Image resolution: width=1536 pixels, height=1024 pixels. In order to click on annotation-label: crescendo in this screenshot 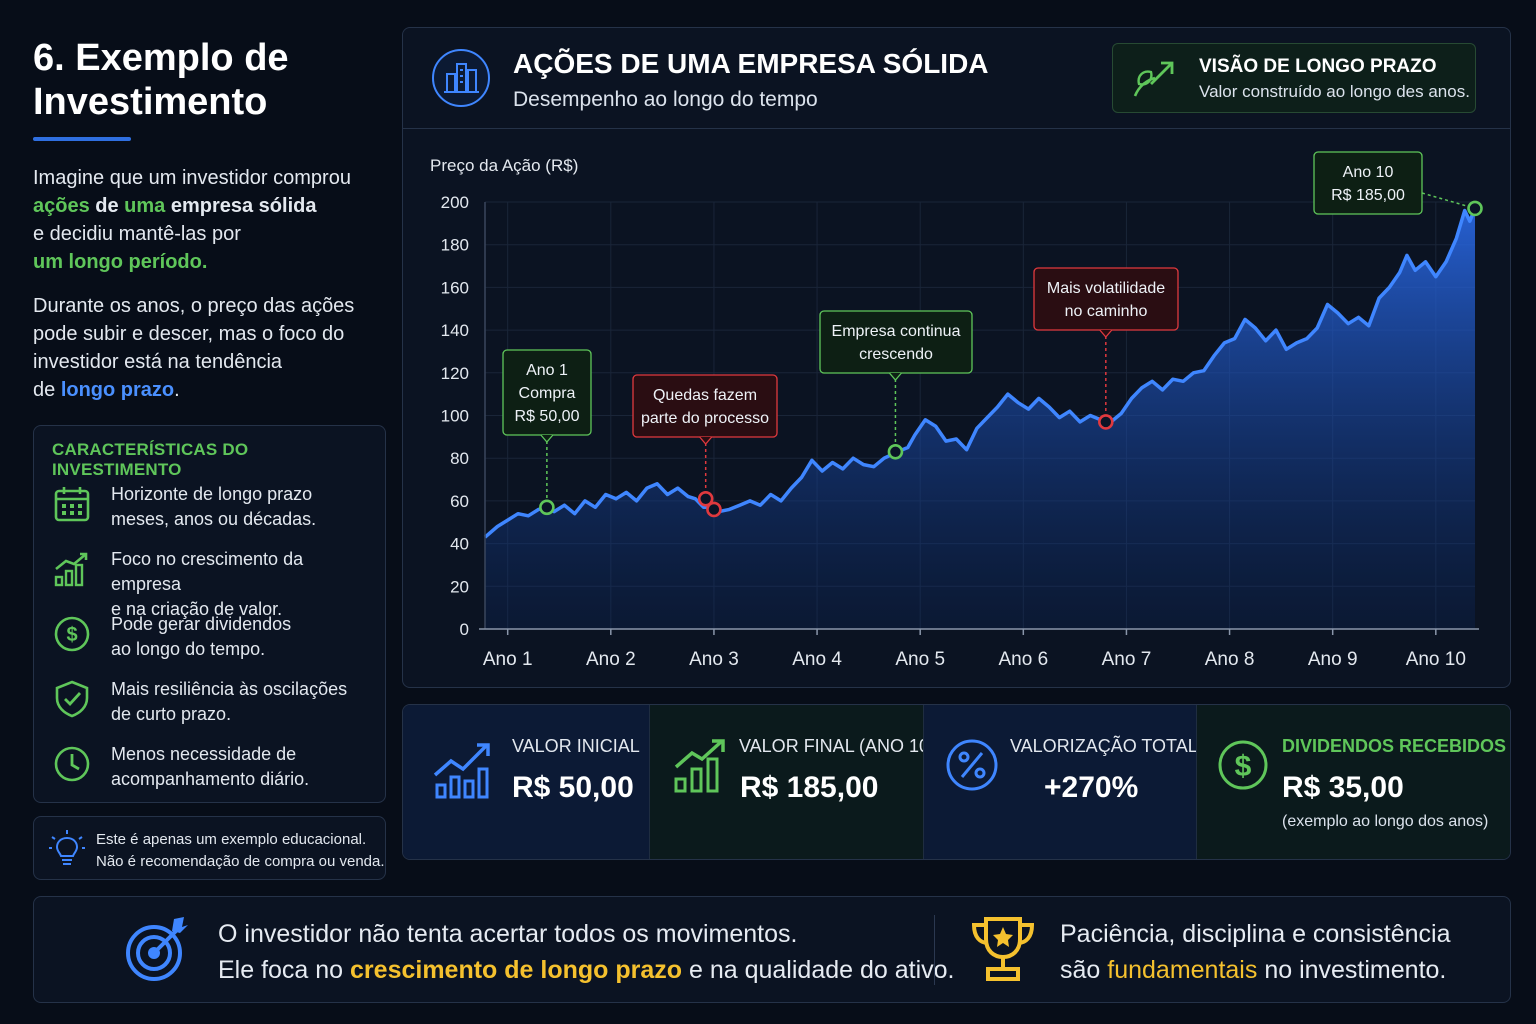, I will do `click(896, 354)`.